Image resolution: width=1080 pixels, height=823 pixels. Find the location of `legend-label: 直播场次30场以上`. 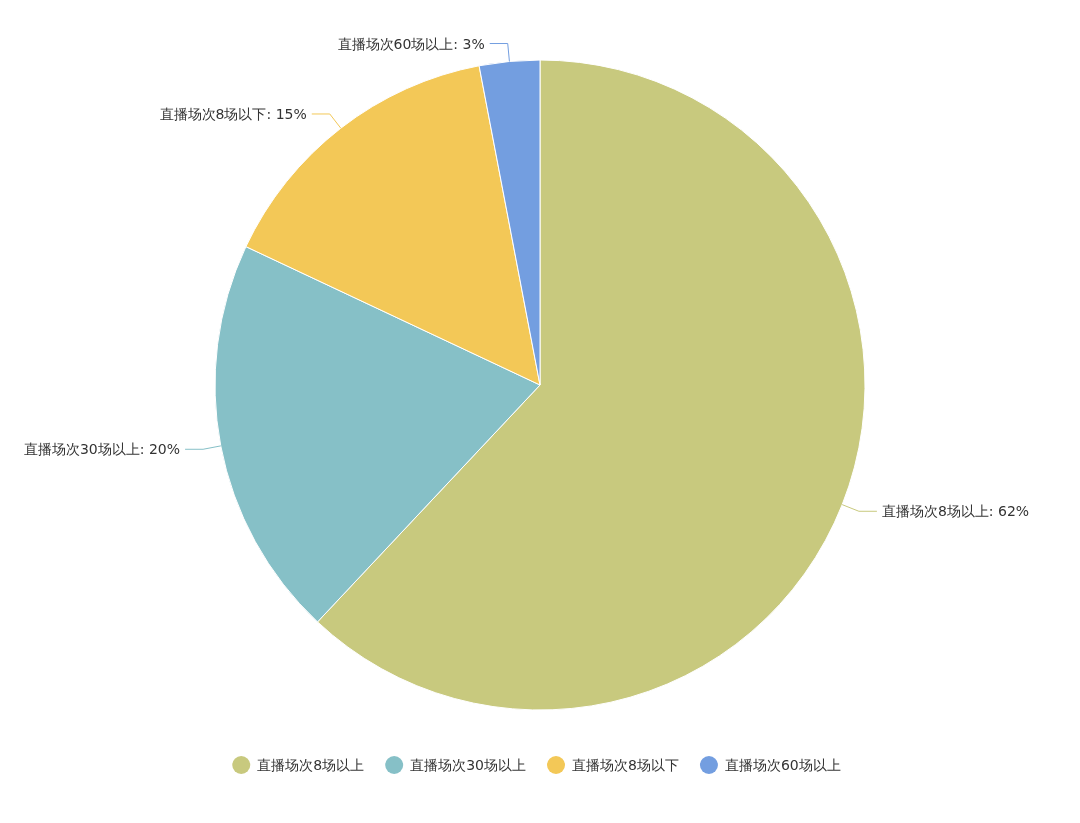

legend-label: 直播场次30场以上 is located at coordinates (468, 765).